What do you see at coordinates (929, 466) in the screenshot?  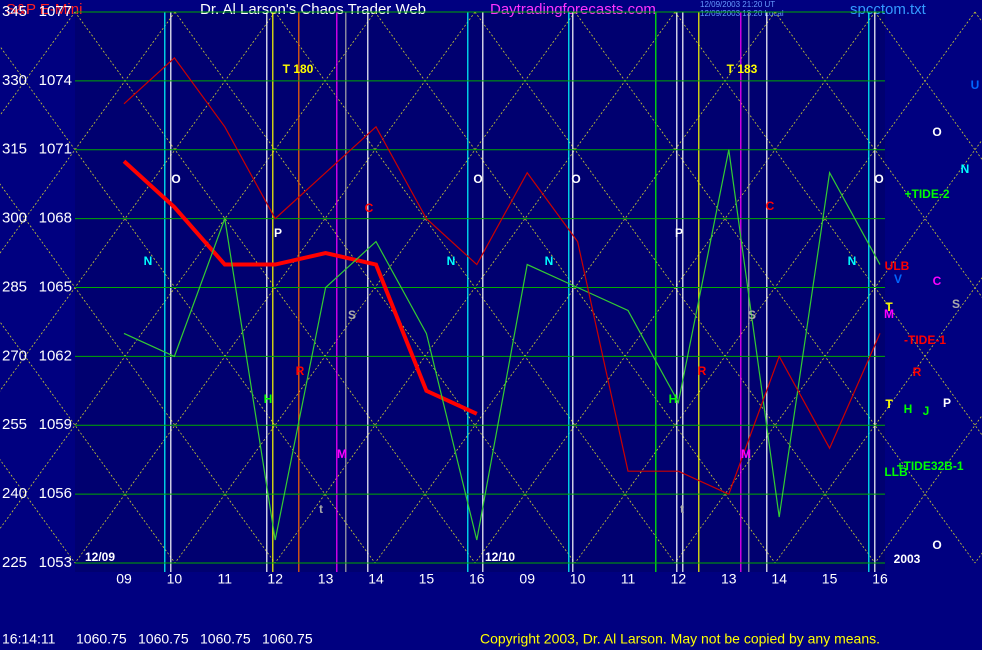 I see `annotation: +TIDE32B-1` at bounding box center [929, 466].